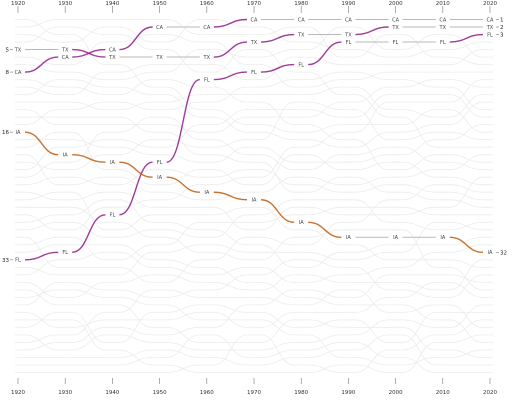  I want to click on axis-tick-label-bottom: 1920, so click(18, 393).